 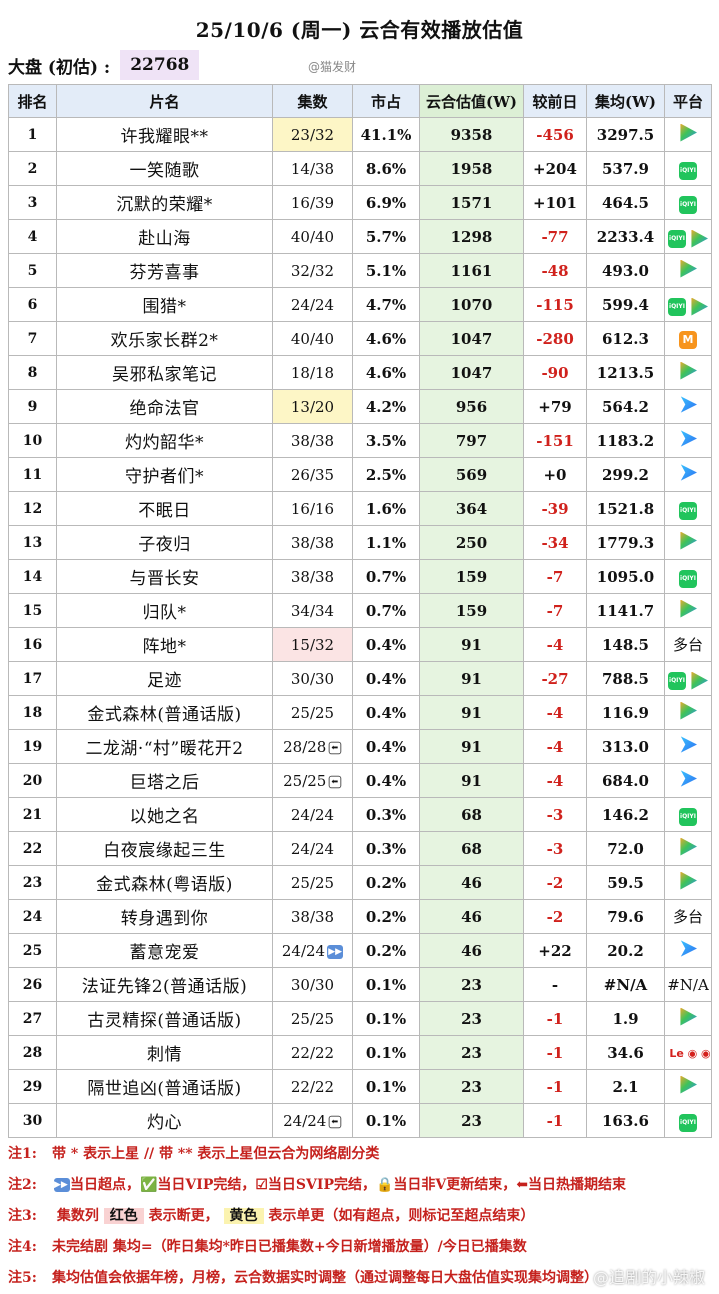 What do you see at coordinates (625, 101) in the screenshot?
I see `header-average: 集均(W)` at bounding box center [625, 101].